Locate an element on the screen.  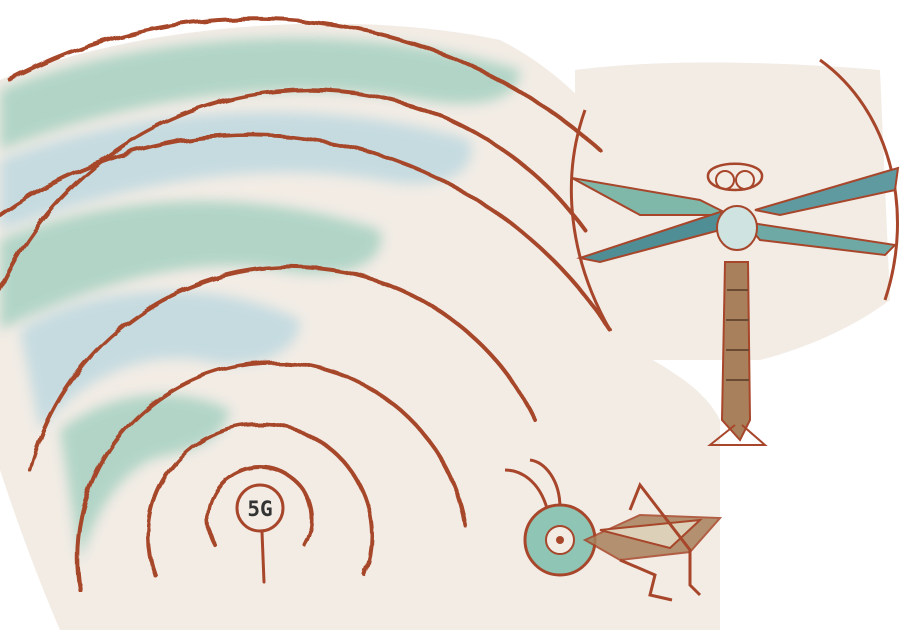
grasshopper-hind-leg is located at coordinates (665, 539).